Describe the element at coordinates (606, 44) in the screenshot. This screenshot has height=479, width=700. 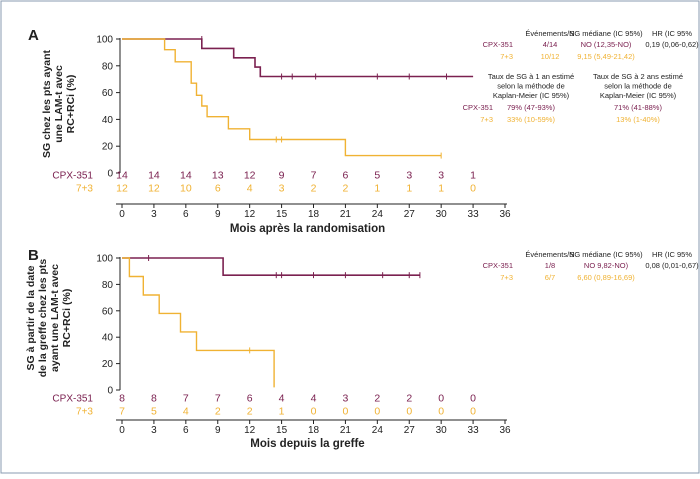
I see `stats-value: NO (12,35-NO)` at that location.